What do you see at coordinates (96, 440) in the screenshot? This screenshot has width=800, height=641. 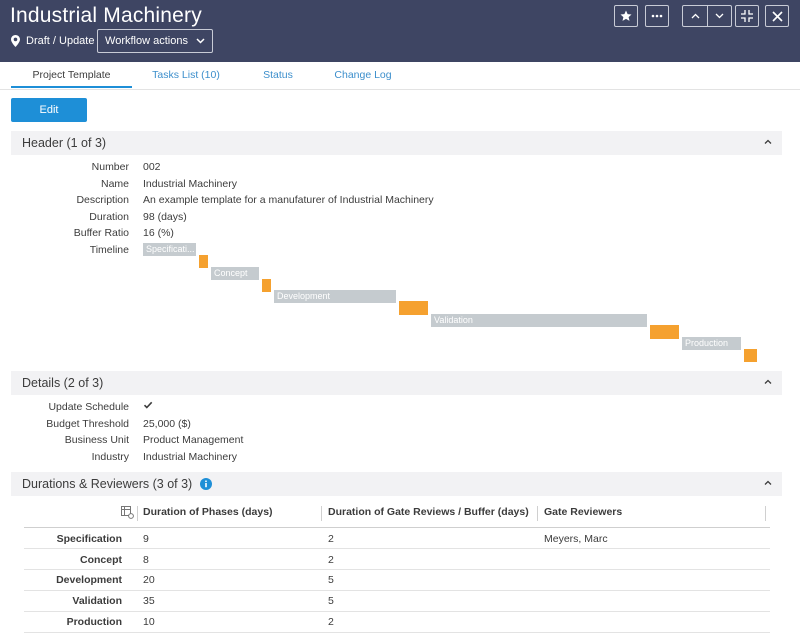 I see `field-label-business-unit: Business Unit` at bounding box center [96, 440].